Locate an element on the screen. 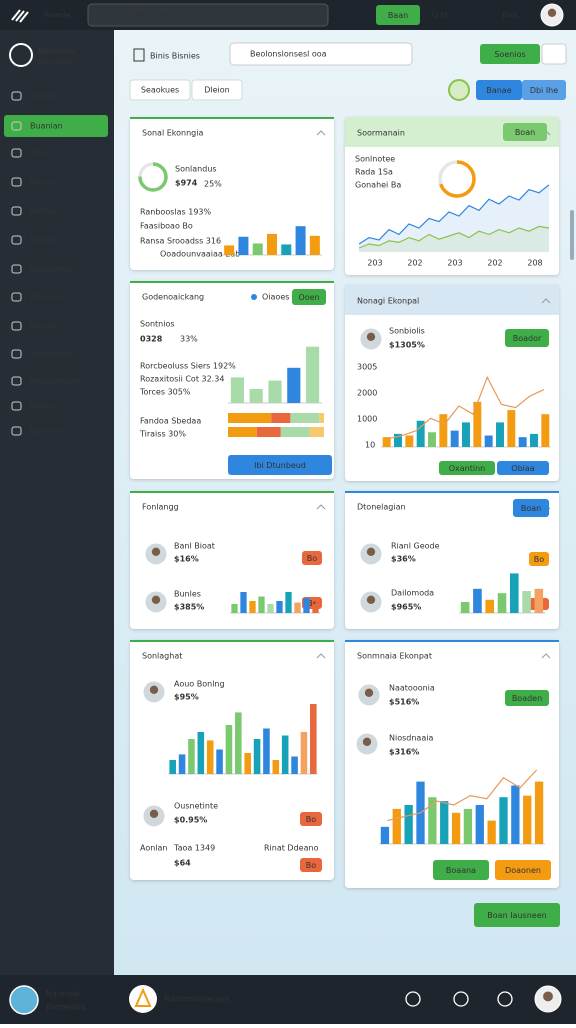 This screenshot has width=576, height=1028. label: Ransa Srooadss 316 is located at coordinates (180, 241).